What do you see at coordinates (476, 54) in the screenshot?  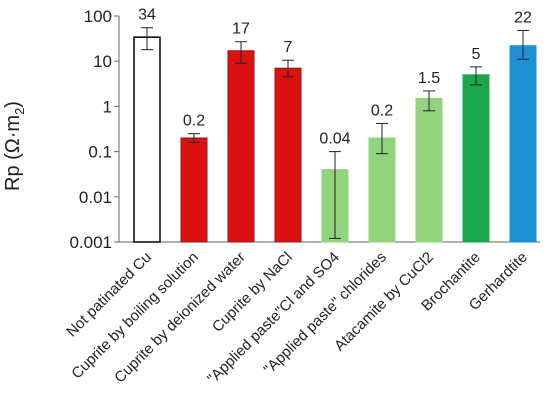 I see `data-label: 5` at bounding box center [476, 54].